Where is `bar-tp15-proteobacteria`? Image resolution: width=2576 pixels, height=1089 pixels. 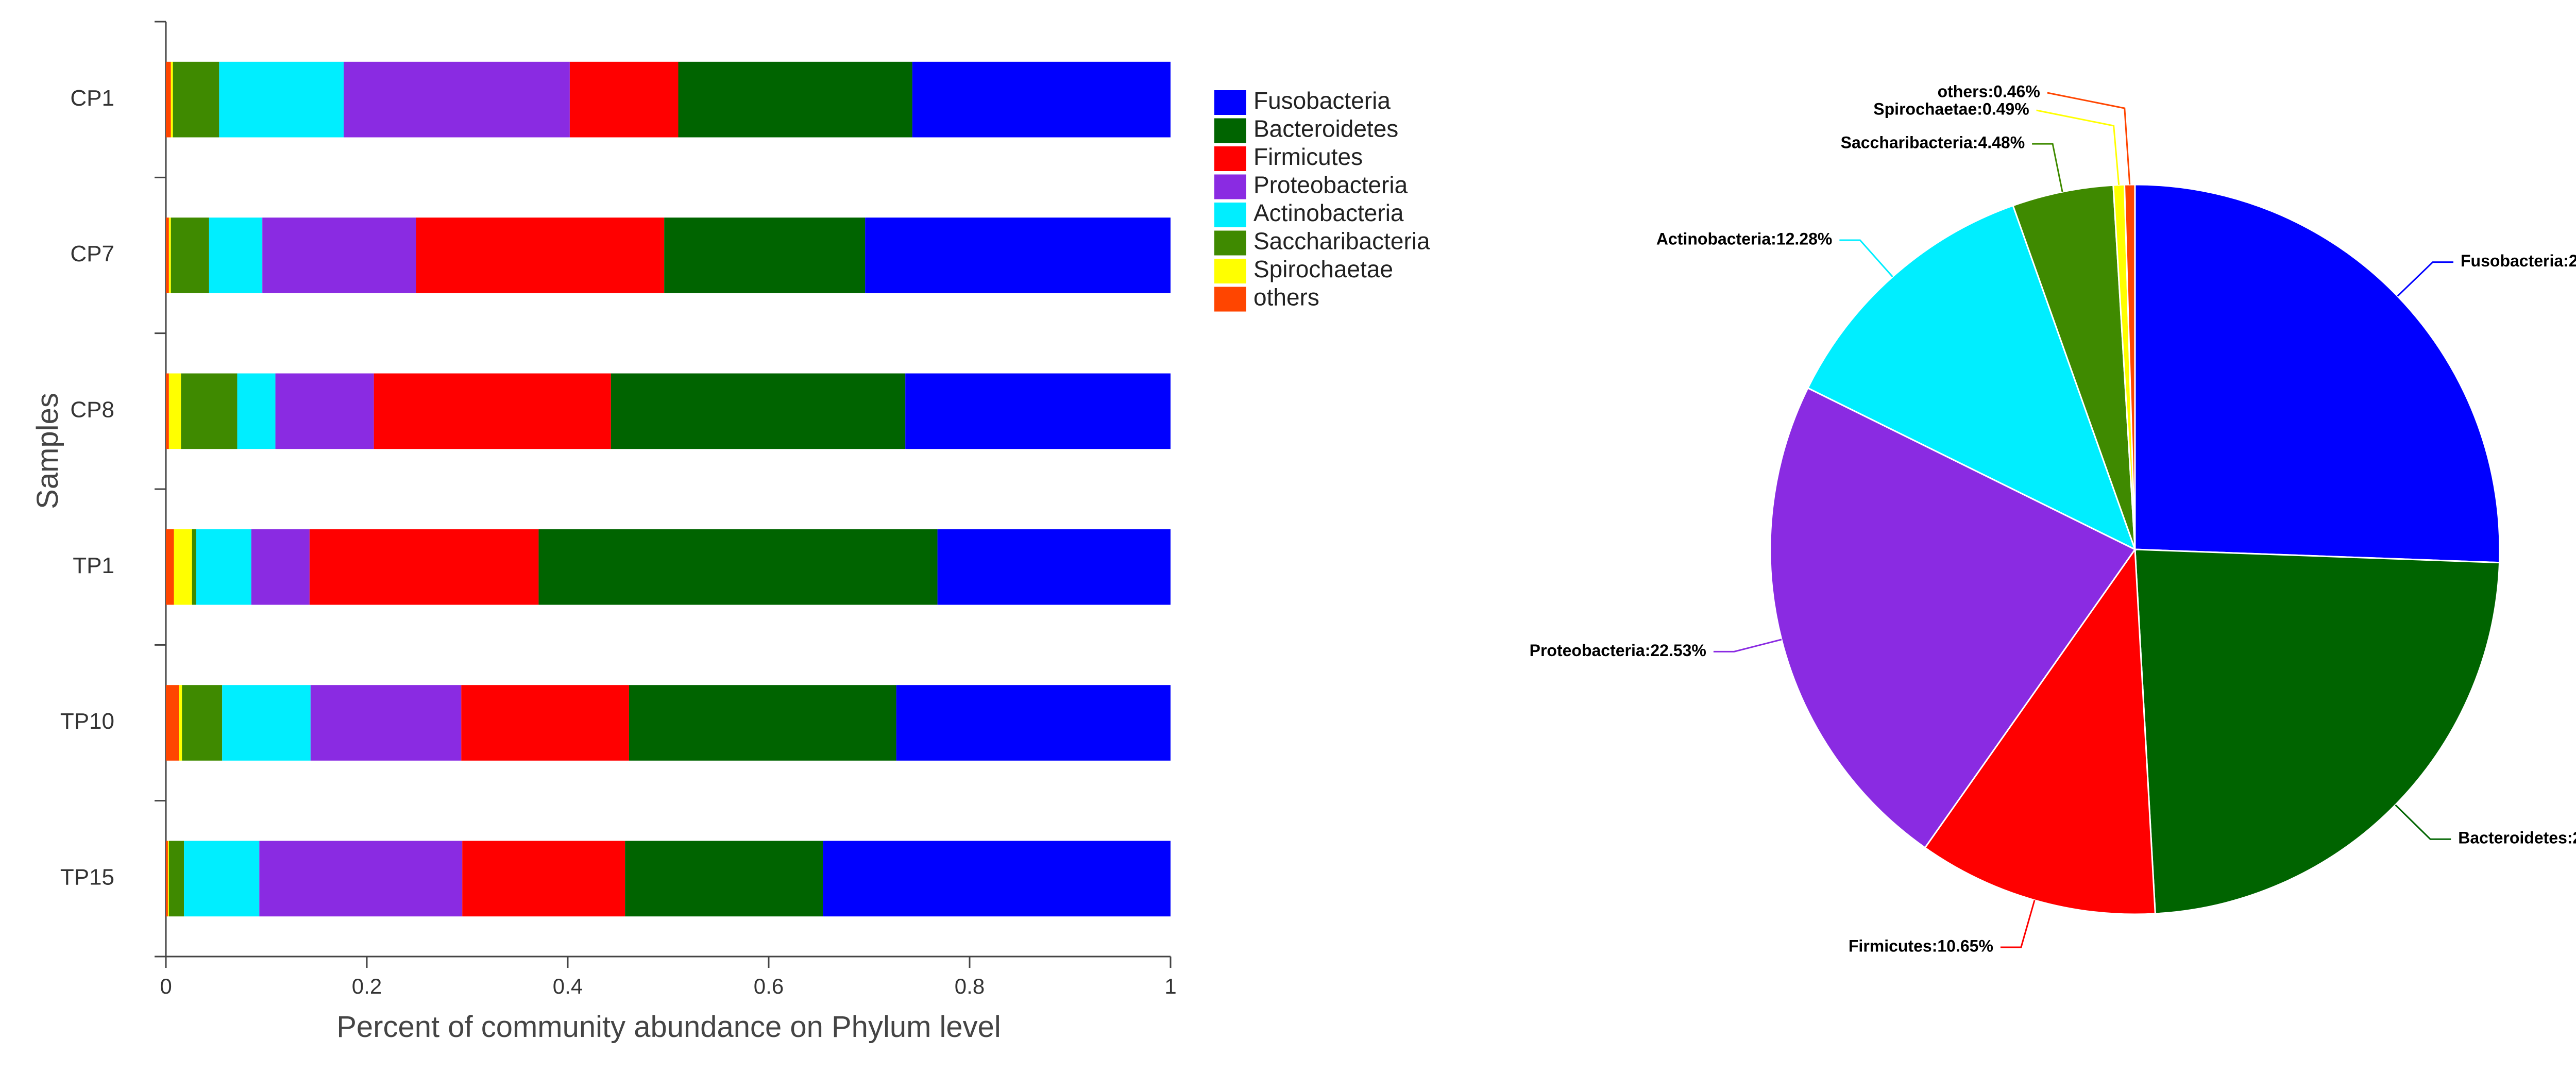 bar-tp15-proteobacteria is located at coordinates (361, 879).